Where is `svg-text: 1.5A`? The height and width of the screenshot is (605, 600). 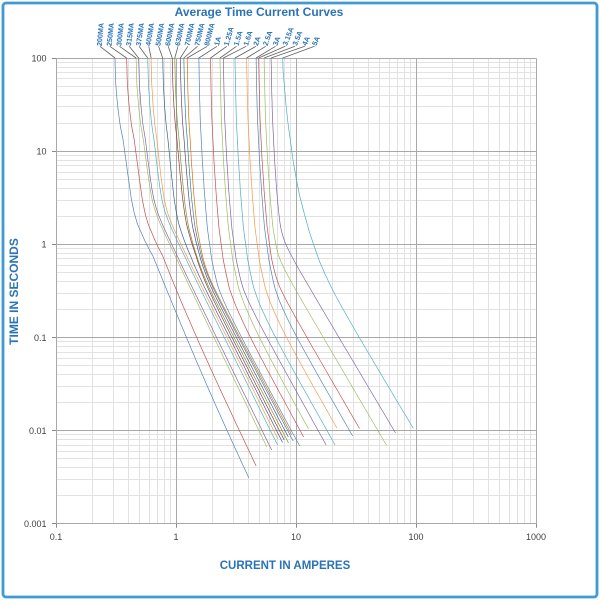 svg-text: 1.5A is located at coordinates (238, 38).